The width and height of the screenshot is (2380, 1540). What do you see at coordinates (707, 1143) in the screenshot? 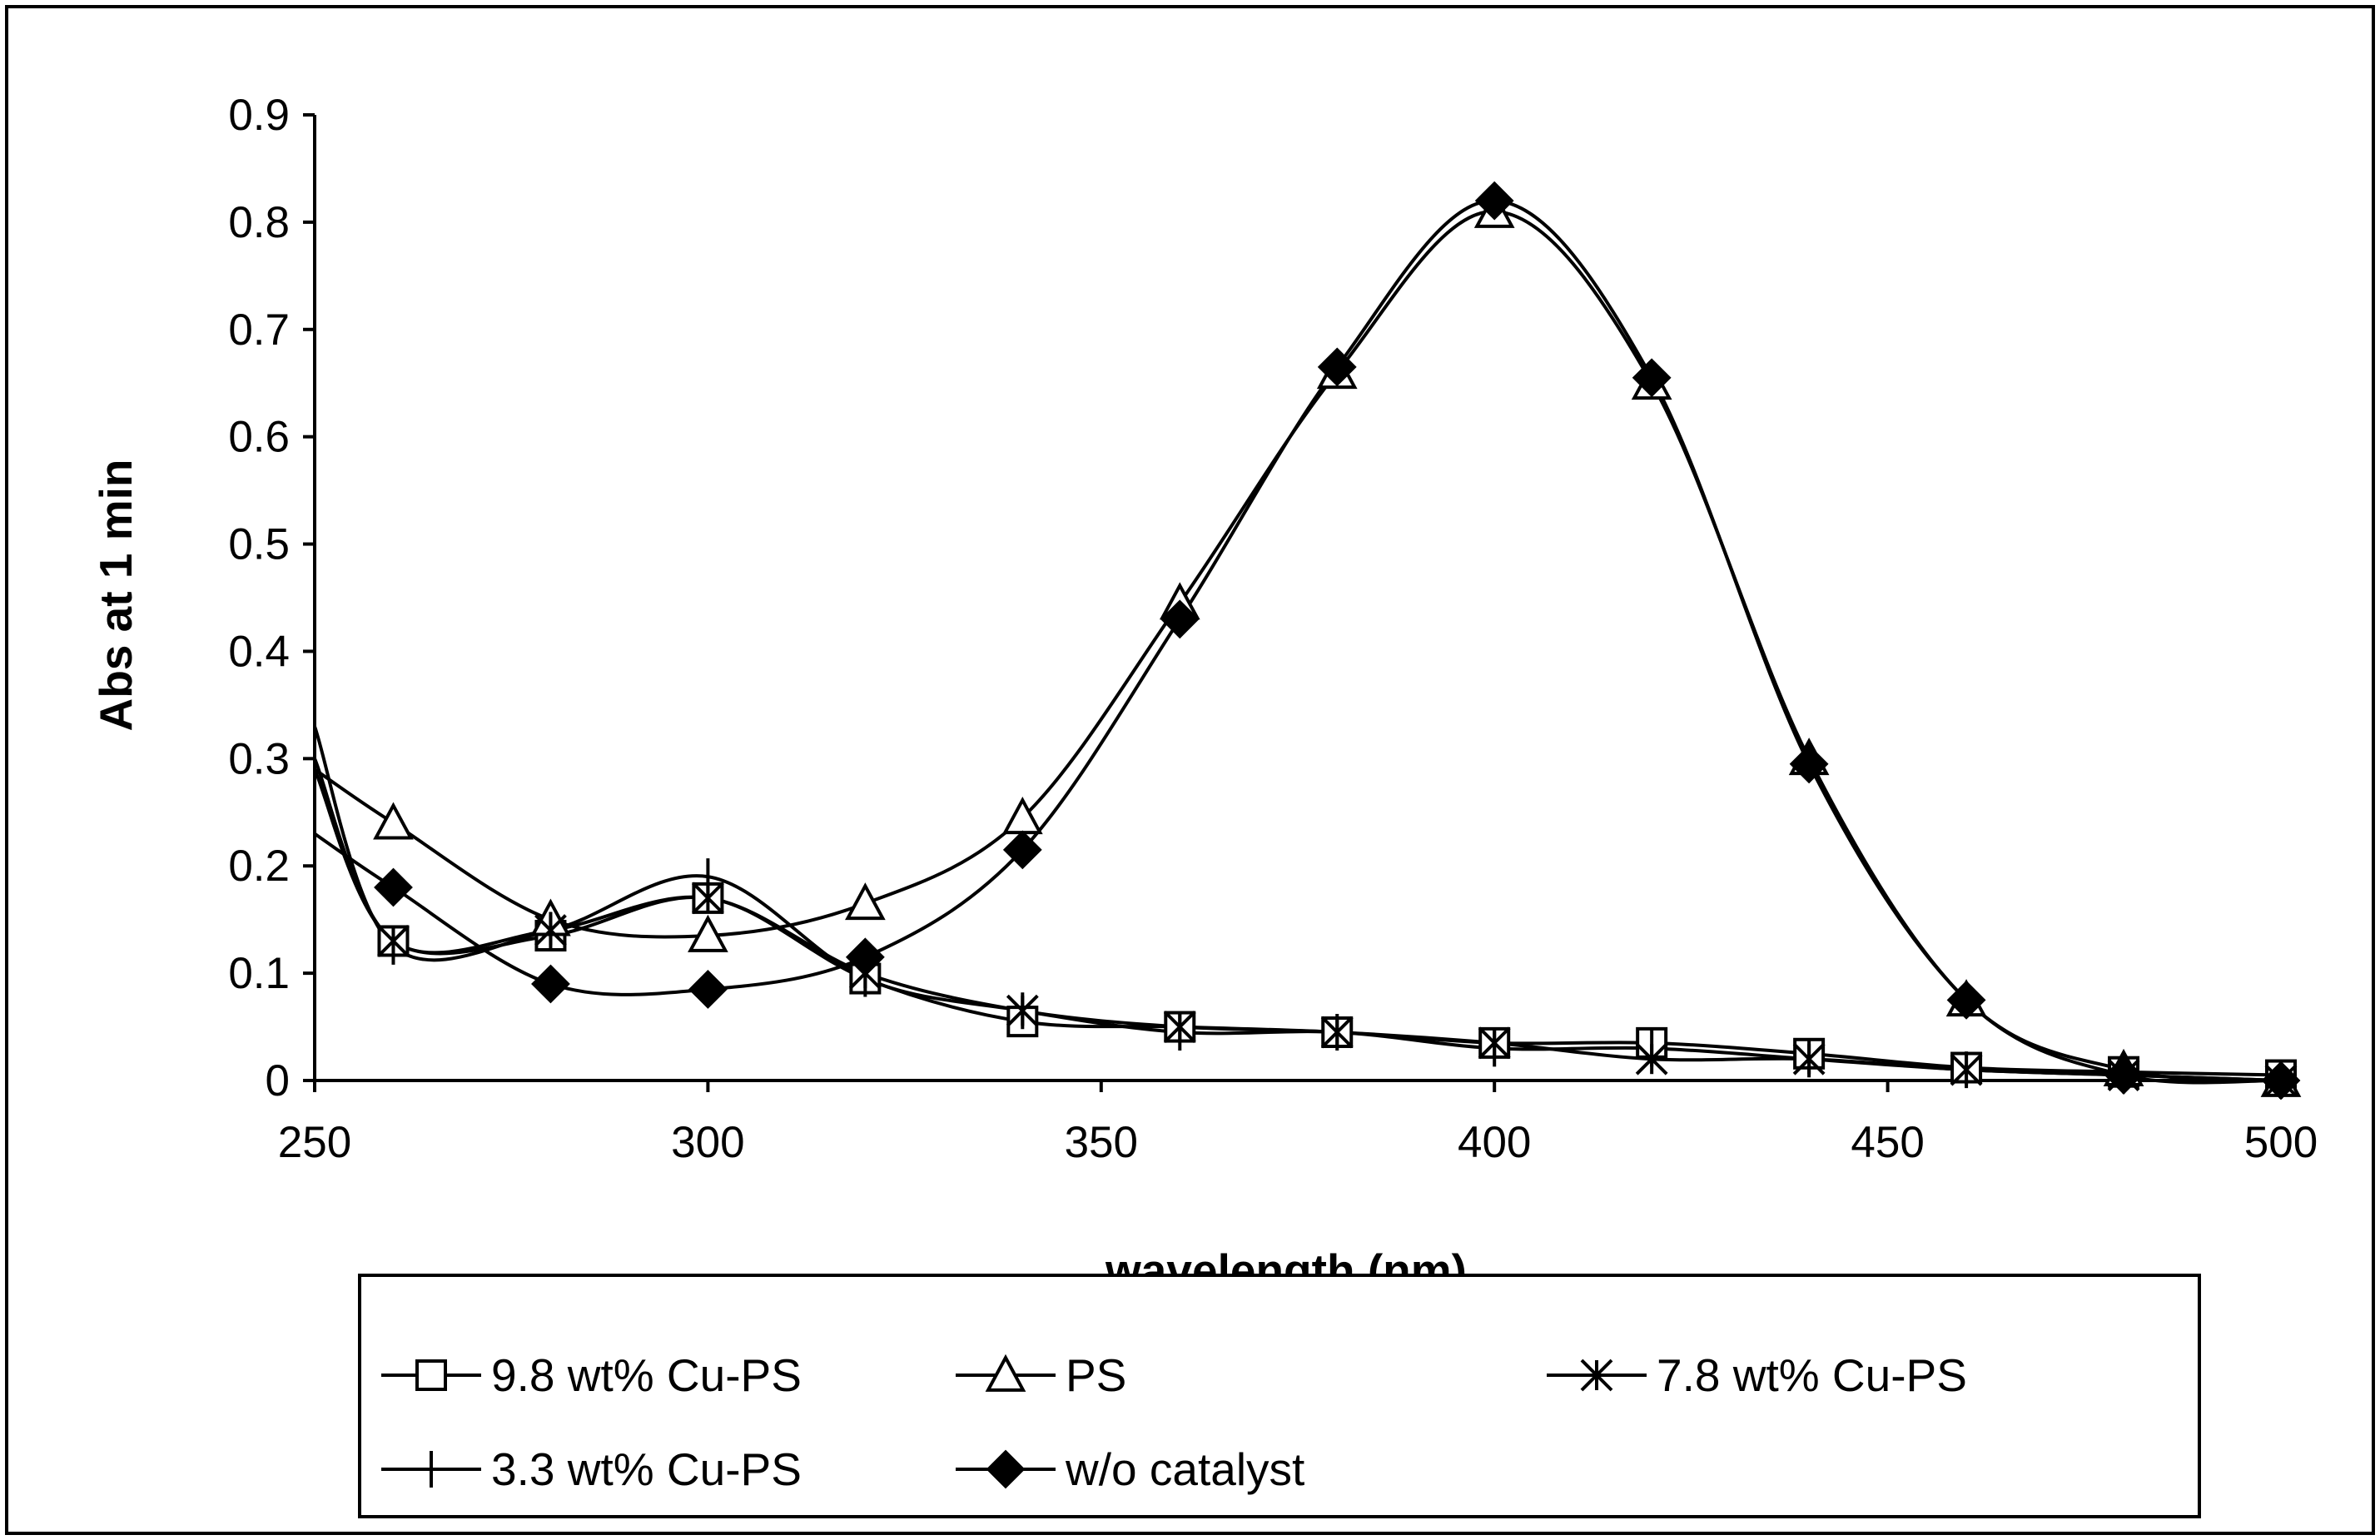
I see `x-tick-label: 300` at bounding box center [707, 1143].